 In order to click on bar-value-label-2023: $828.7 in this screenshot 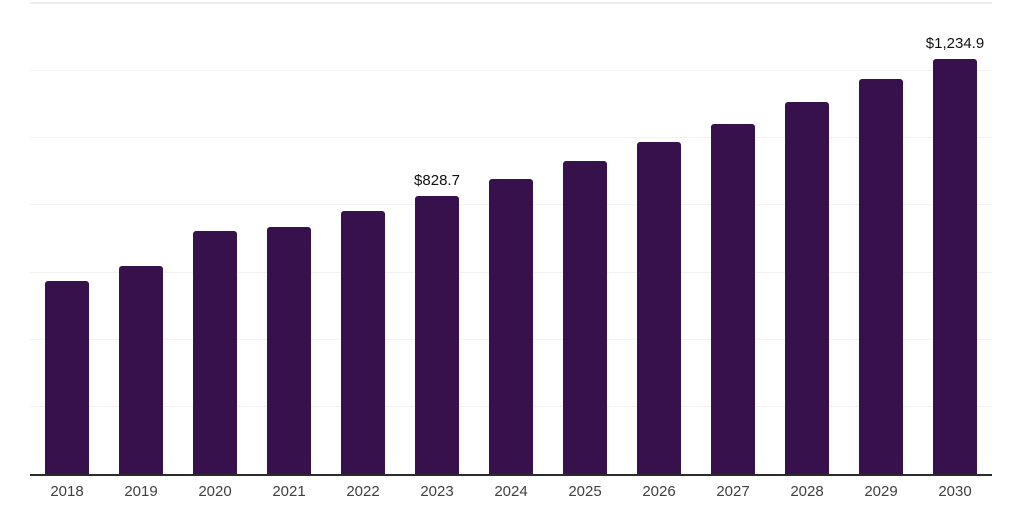, I will do `click(437, 180)`.